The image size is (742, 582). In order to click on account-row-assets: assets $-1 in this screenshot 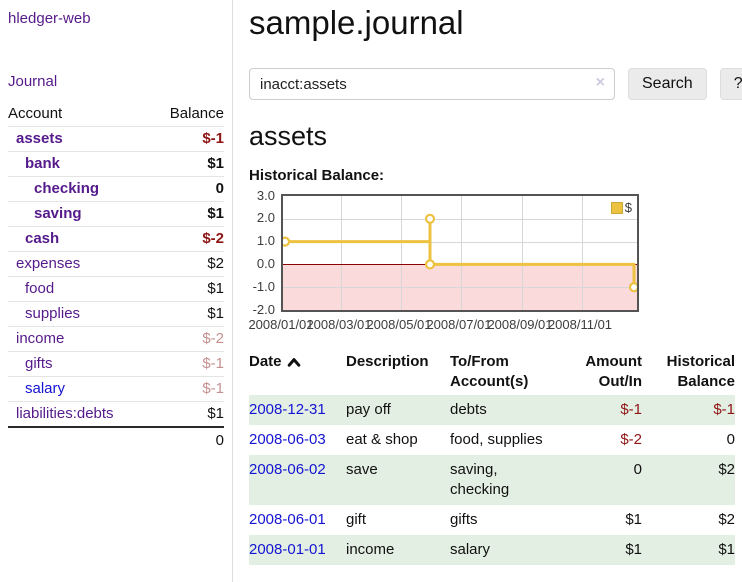, I will do `click(116, 139)`.